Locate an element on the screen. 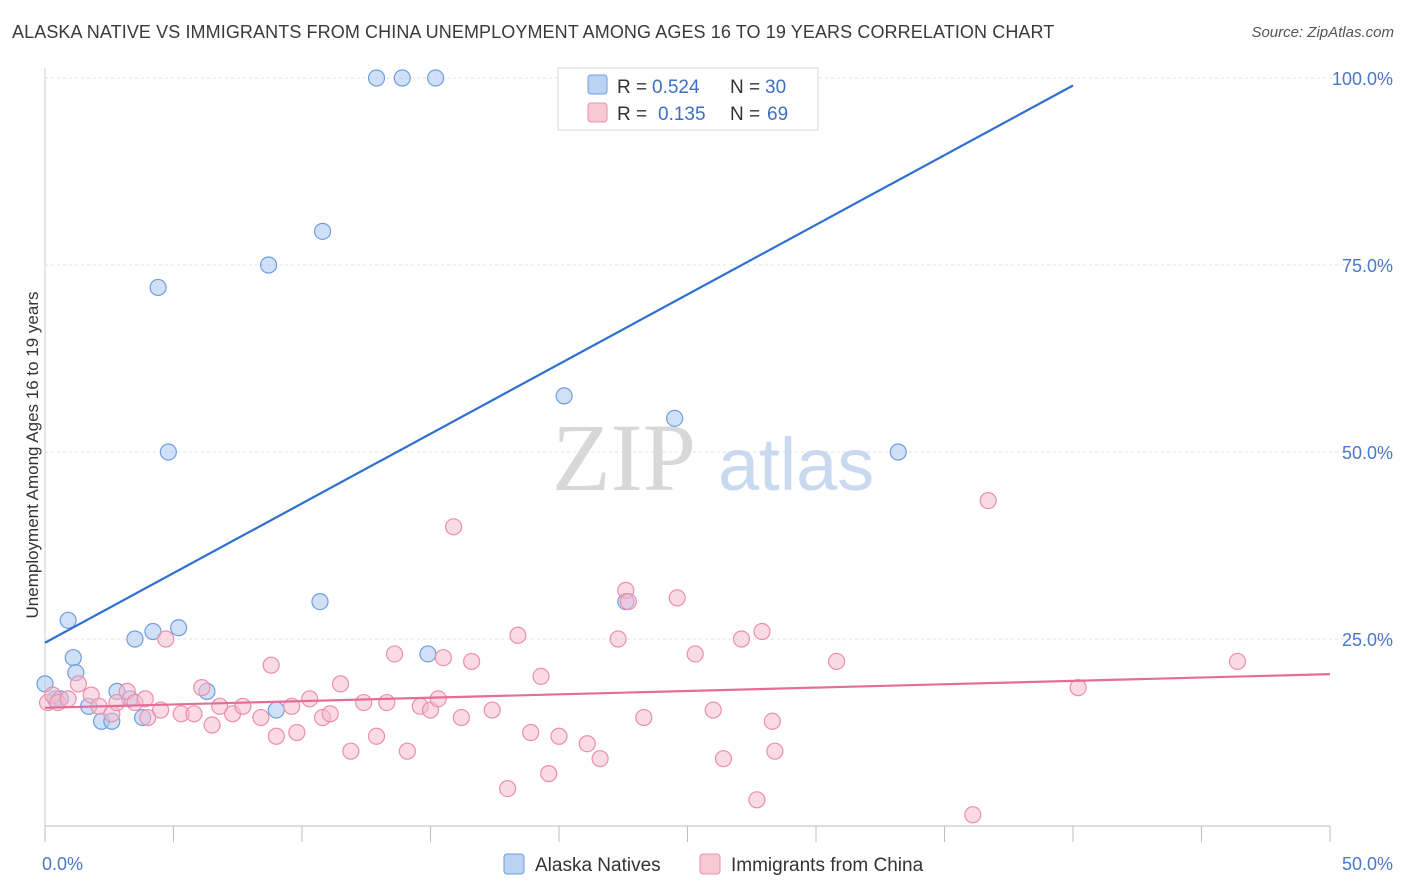 The height and width of the screenshot is (892, 1406). legend-n-label-china: N = is located at coordinates (745, 114).